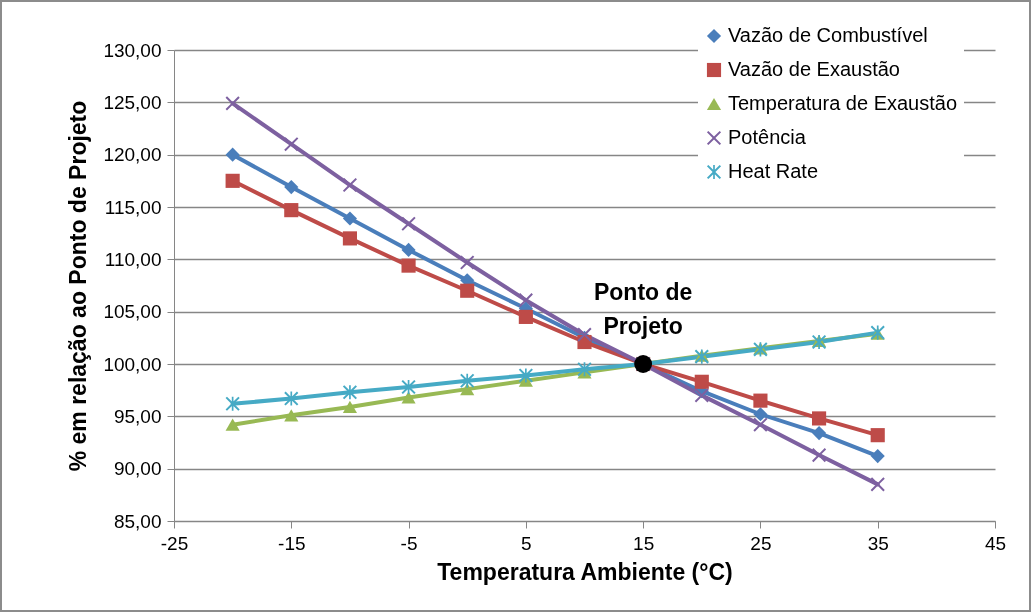 This screenshot has width=1035, height=616. I want to click on y-axis-title: % em relação ao Ponto de Projeto, so click(78, 286).